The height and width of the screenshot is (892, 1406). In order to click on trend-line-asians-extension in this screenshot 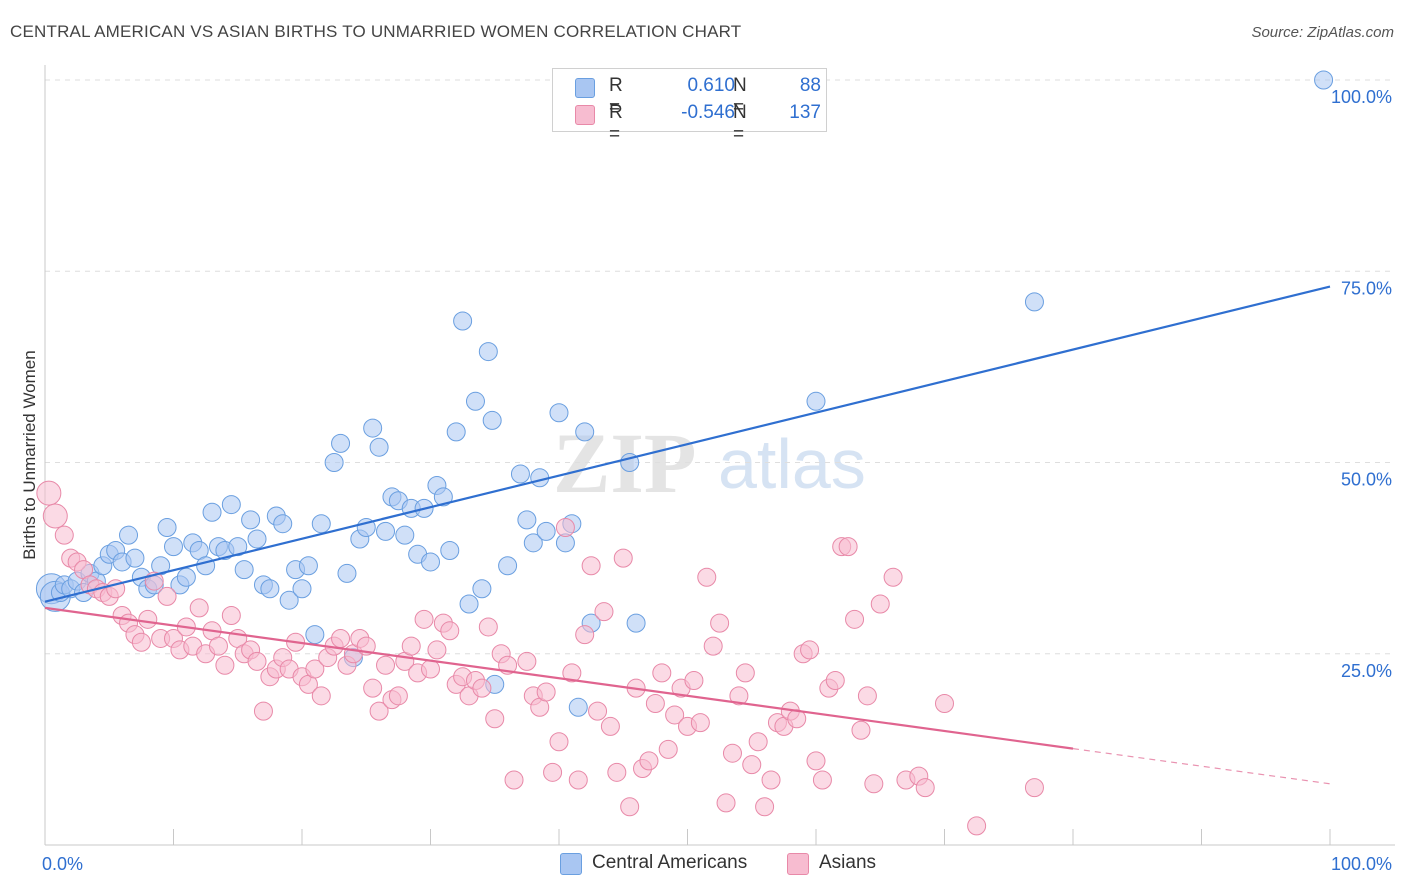, I will do `click(1201, 766)`.